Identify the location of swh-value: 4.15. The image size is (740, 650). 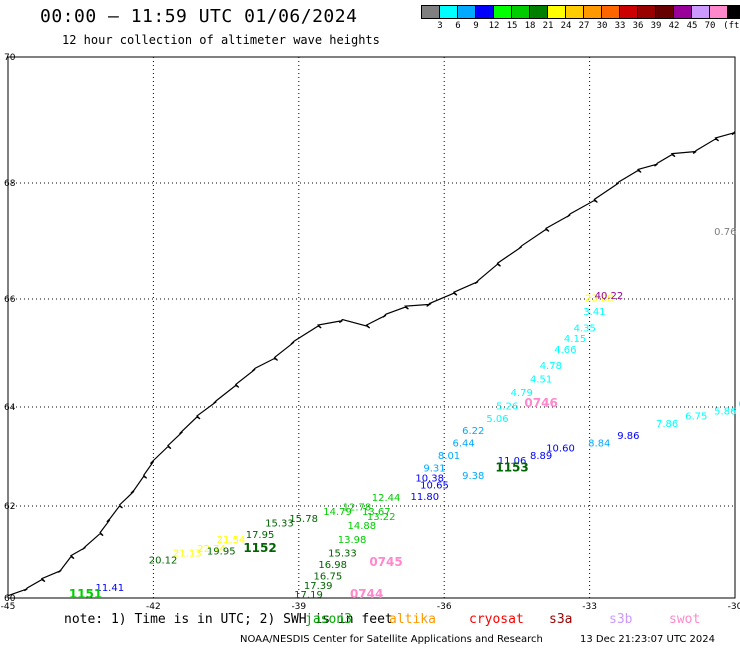
(575, 339).